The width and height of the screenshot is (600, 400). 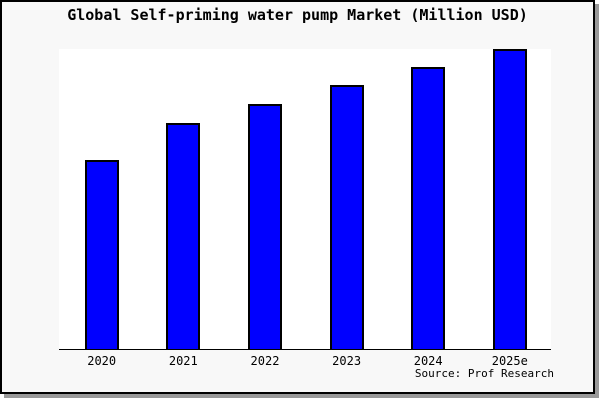 What do you see at coordinates (265, 226) in the screenshot?
I see `bar-2022` at bounding box center [265, 226].